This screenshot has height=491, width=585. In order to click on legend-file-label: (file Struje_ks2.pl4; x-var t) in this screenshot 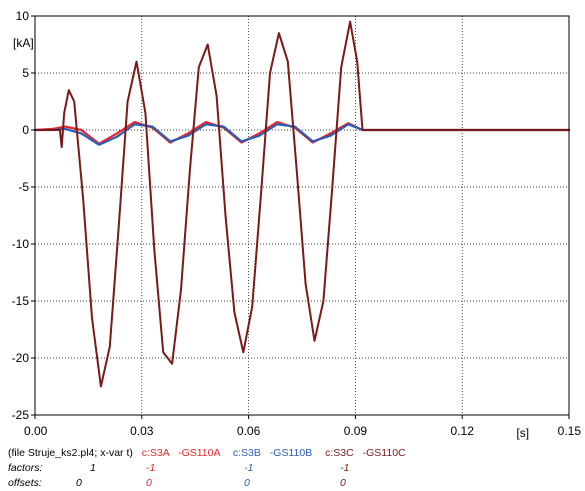, I will do `click(70, 453)`.